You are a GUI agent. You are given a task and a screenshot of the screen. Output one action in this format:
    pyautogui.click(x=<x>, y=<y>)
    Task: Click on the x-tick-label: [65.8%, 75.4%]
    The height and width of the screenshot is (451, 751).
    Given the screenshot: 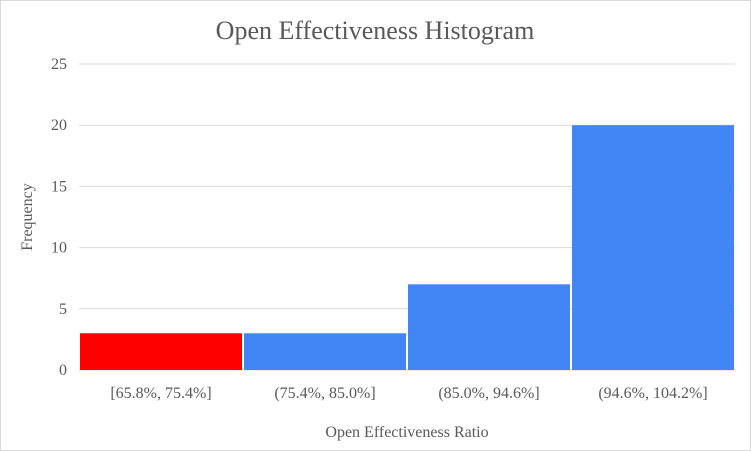 What is the action you would take?
    pyautogui.click(x=160, y=393)
    